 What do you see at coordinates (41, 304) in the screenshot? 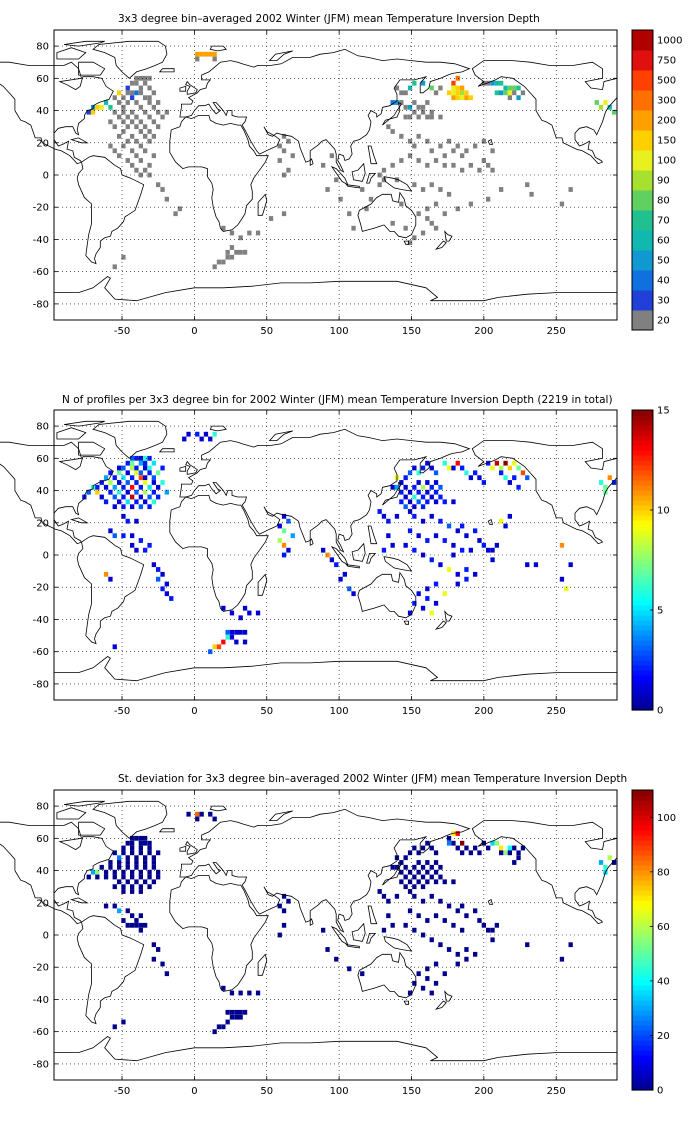
I see `y-tick-label: -80` at bounding box center [41, 304].